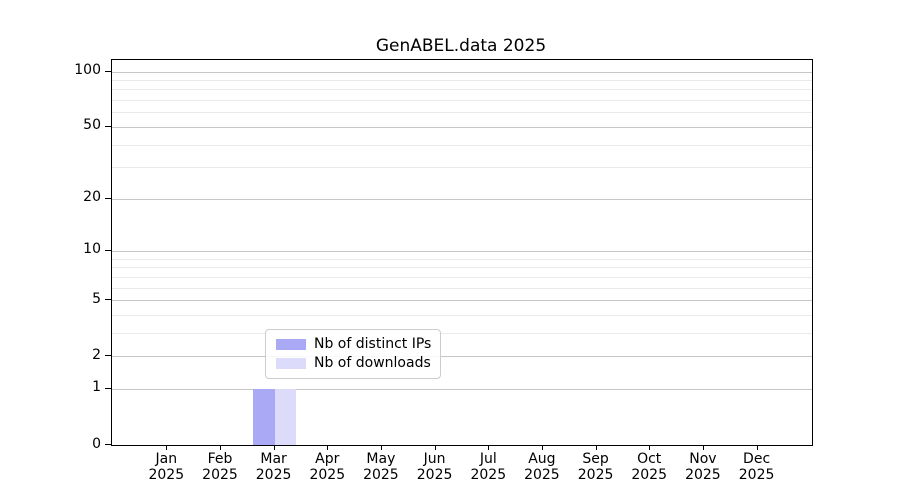  What do you see at coordinates (285, 416) in the screenshot?
I see `bar-downloads` at bounding box center [285, 416].